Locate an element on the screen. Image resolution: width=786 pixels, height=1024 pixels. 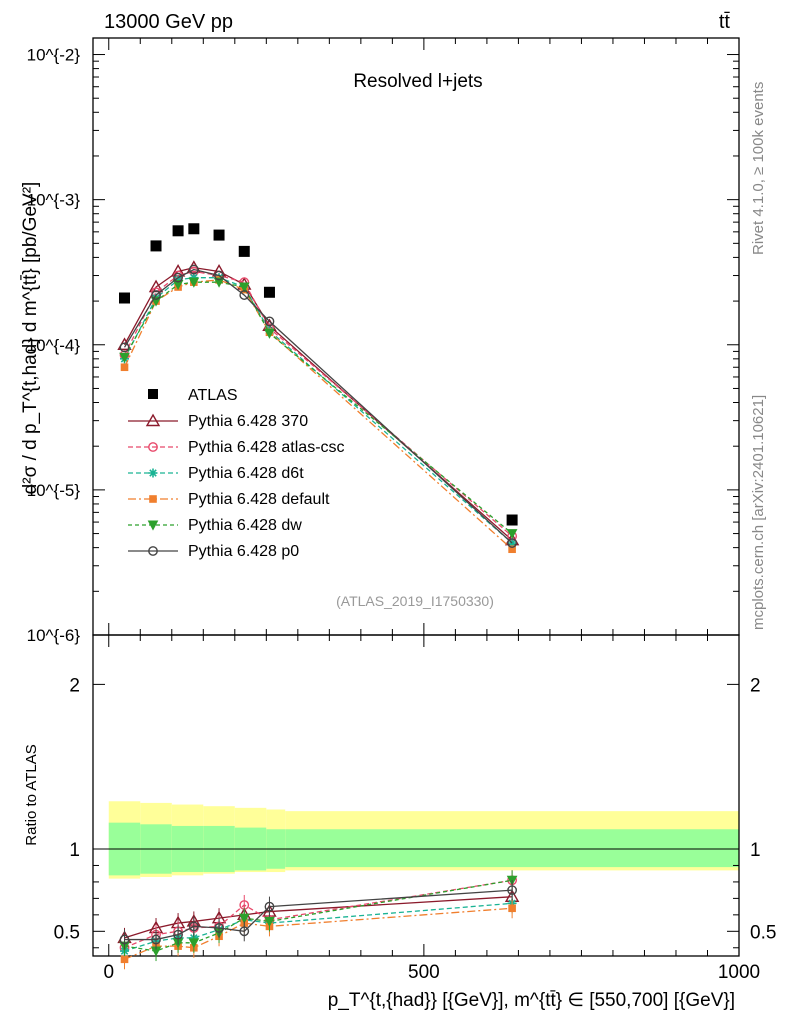
energy-label: 13000 GeV pp is located at coordinates (168, 22).